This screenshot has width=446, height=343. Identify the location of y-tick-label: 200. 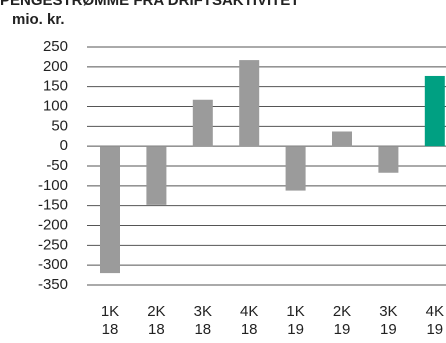
(55, 66).